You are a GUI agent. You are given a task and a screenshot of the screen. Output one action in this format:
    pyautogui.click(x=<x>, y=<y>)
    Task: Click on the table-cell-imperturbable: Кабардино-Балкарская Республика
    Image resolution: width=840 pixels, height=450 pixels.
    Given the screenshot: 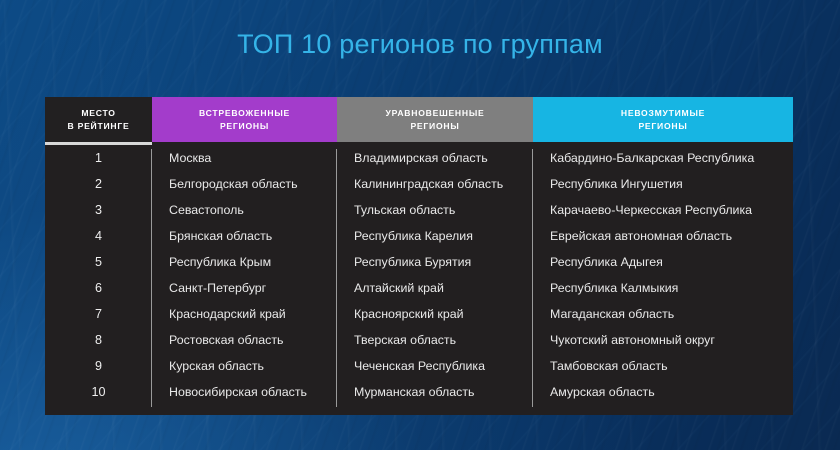 What is the action you would take?
    pyautogui.click(x=652, y=158)
    